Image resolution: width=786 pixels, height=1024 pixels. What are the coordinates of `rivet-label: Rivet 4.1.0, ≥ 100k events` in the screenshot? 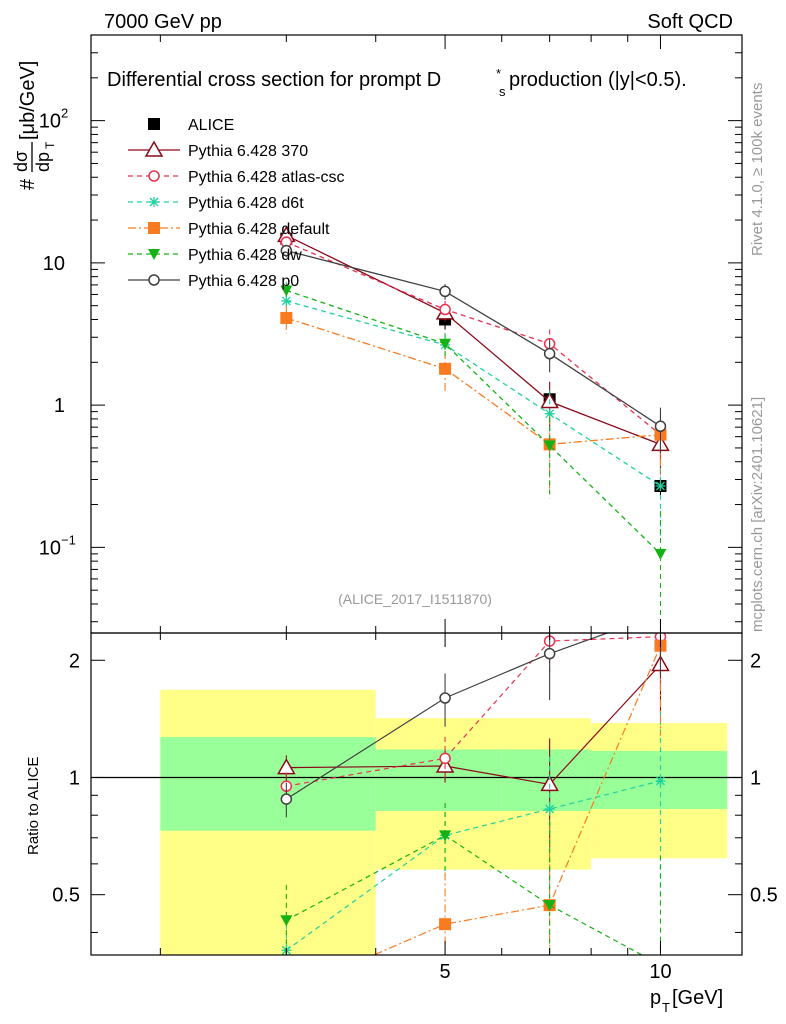 It's located at (757, 169).